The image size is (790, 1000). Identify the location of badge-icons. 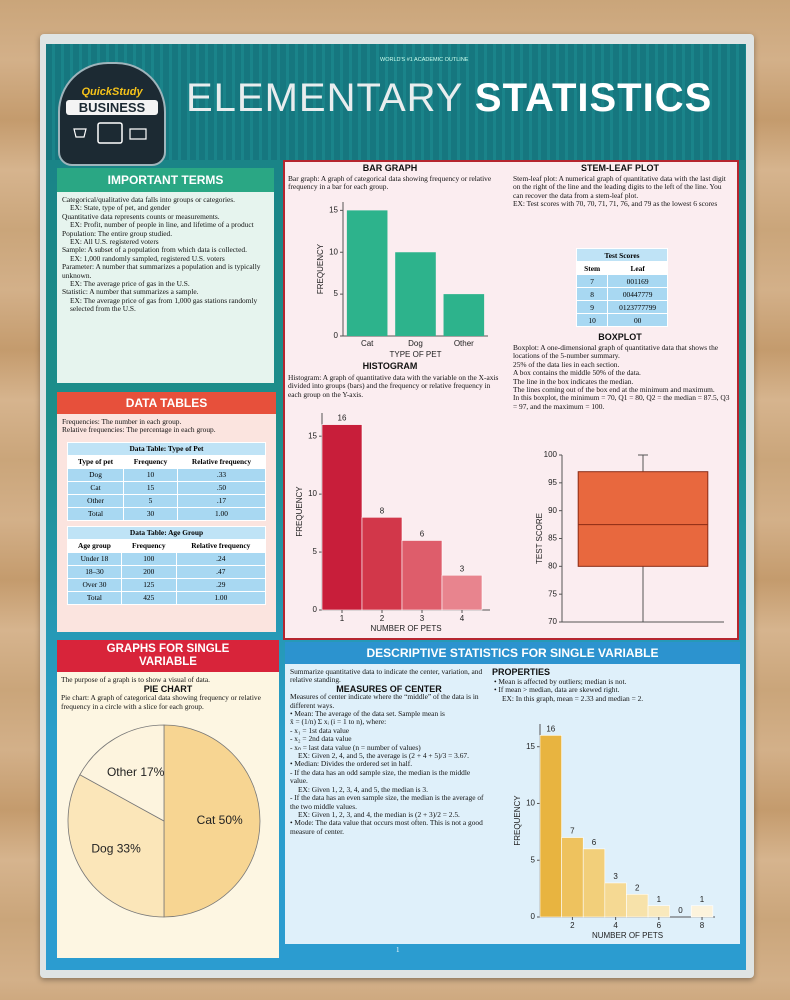
(110, 133).